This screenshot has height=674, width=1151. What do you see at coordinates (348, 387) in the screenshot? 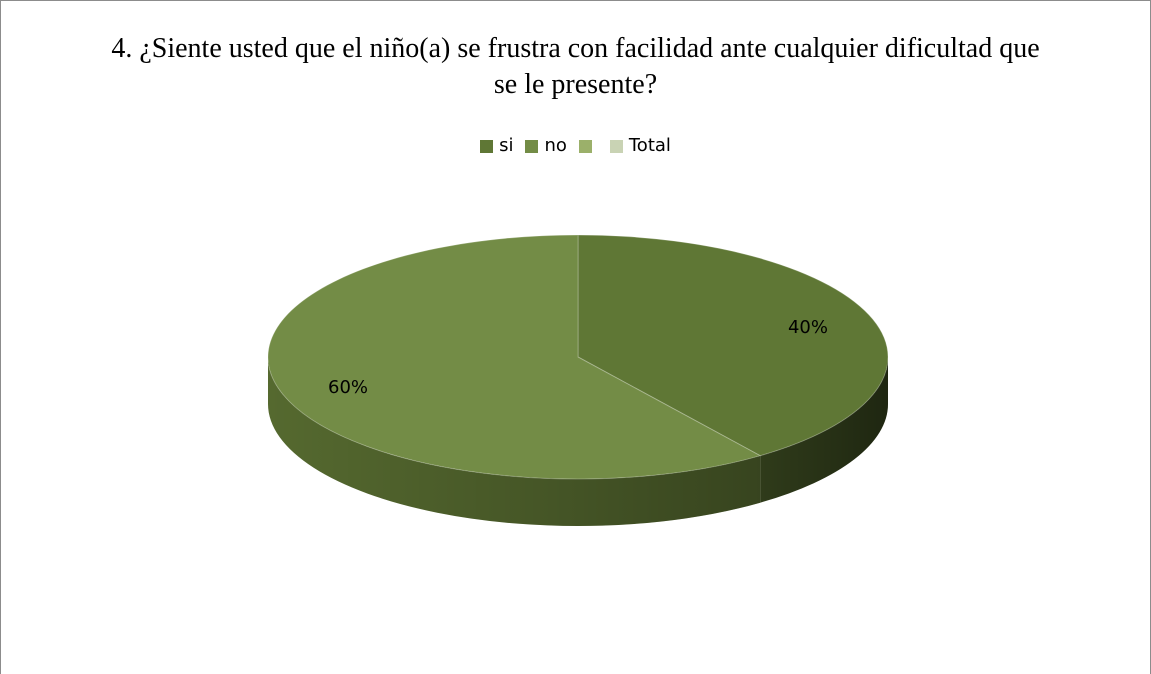
I see `data-label-no: 60%` at bounding box center [348, 387].